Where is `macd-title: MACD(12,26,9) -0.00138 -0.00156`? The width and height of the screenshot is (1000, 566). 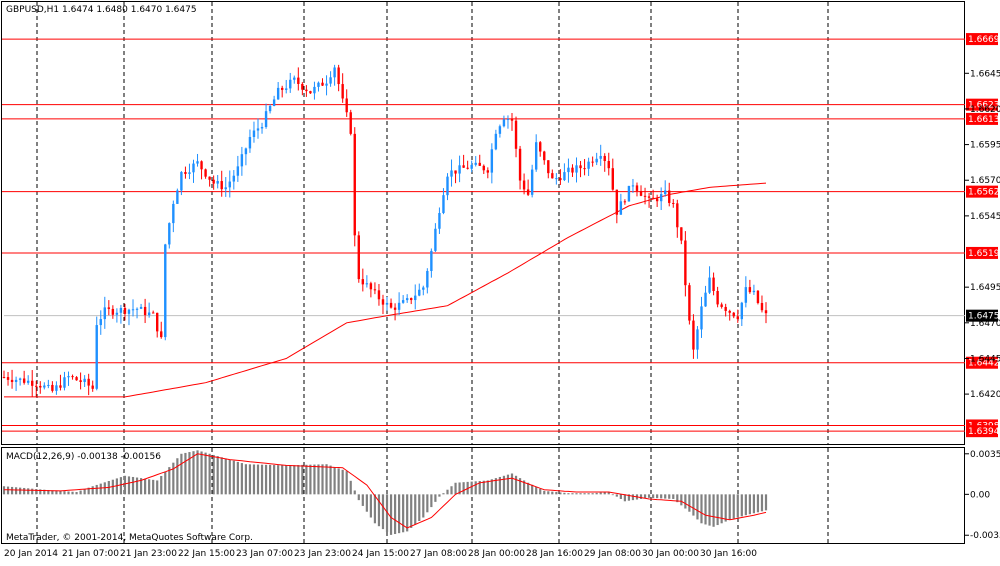 macd-title: MACD(12,26,9) -0.00138 -0.00156 is located at coordinates (83, 457).